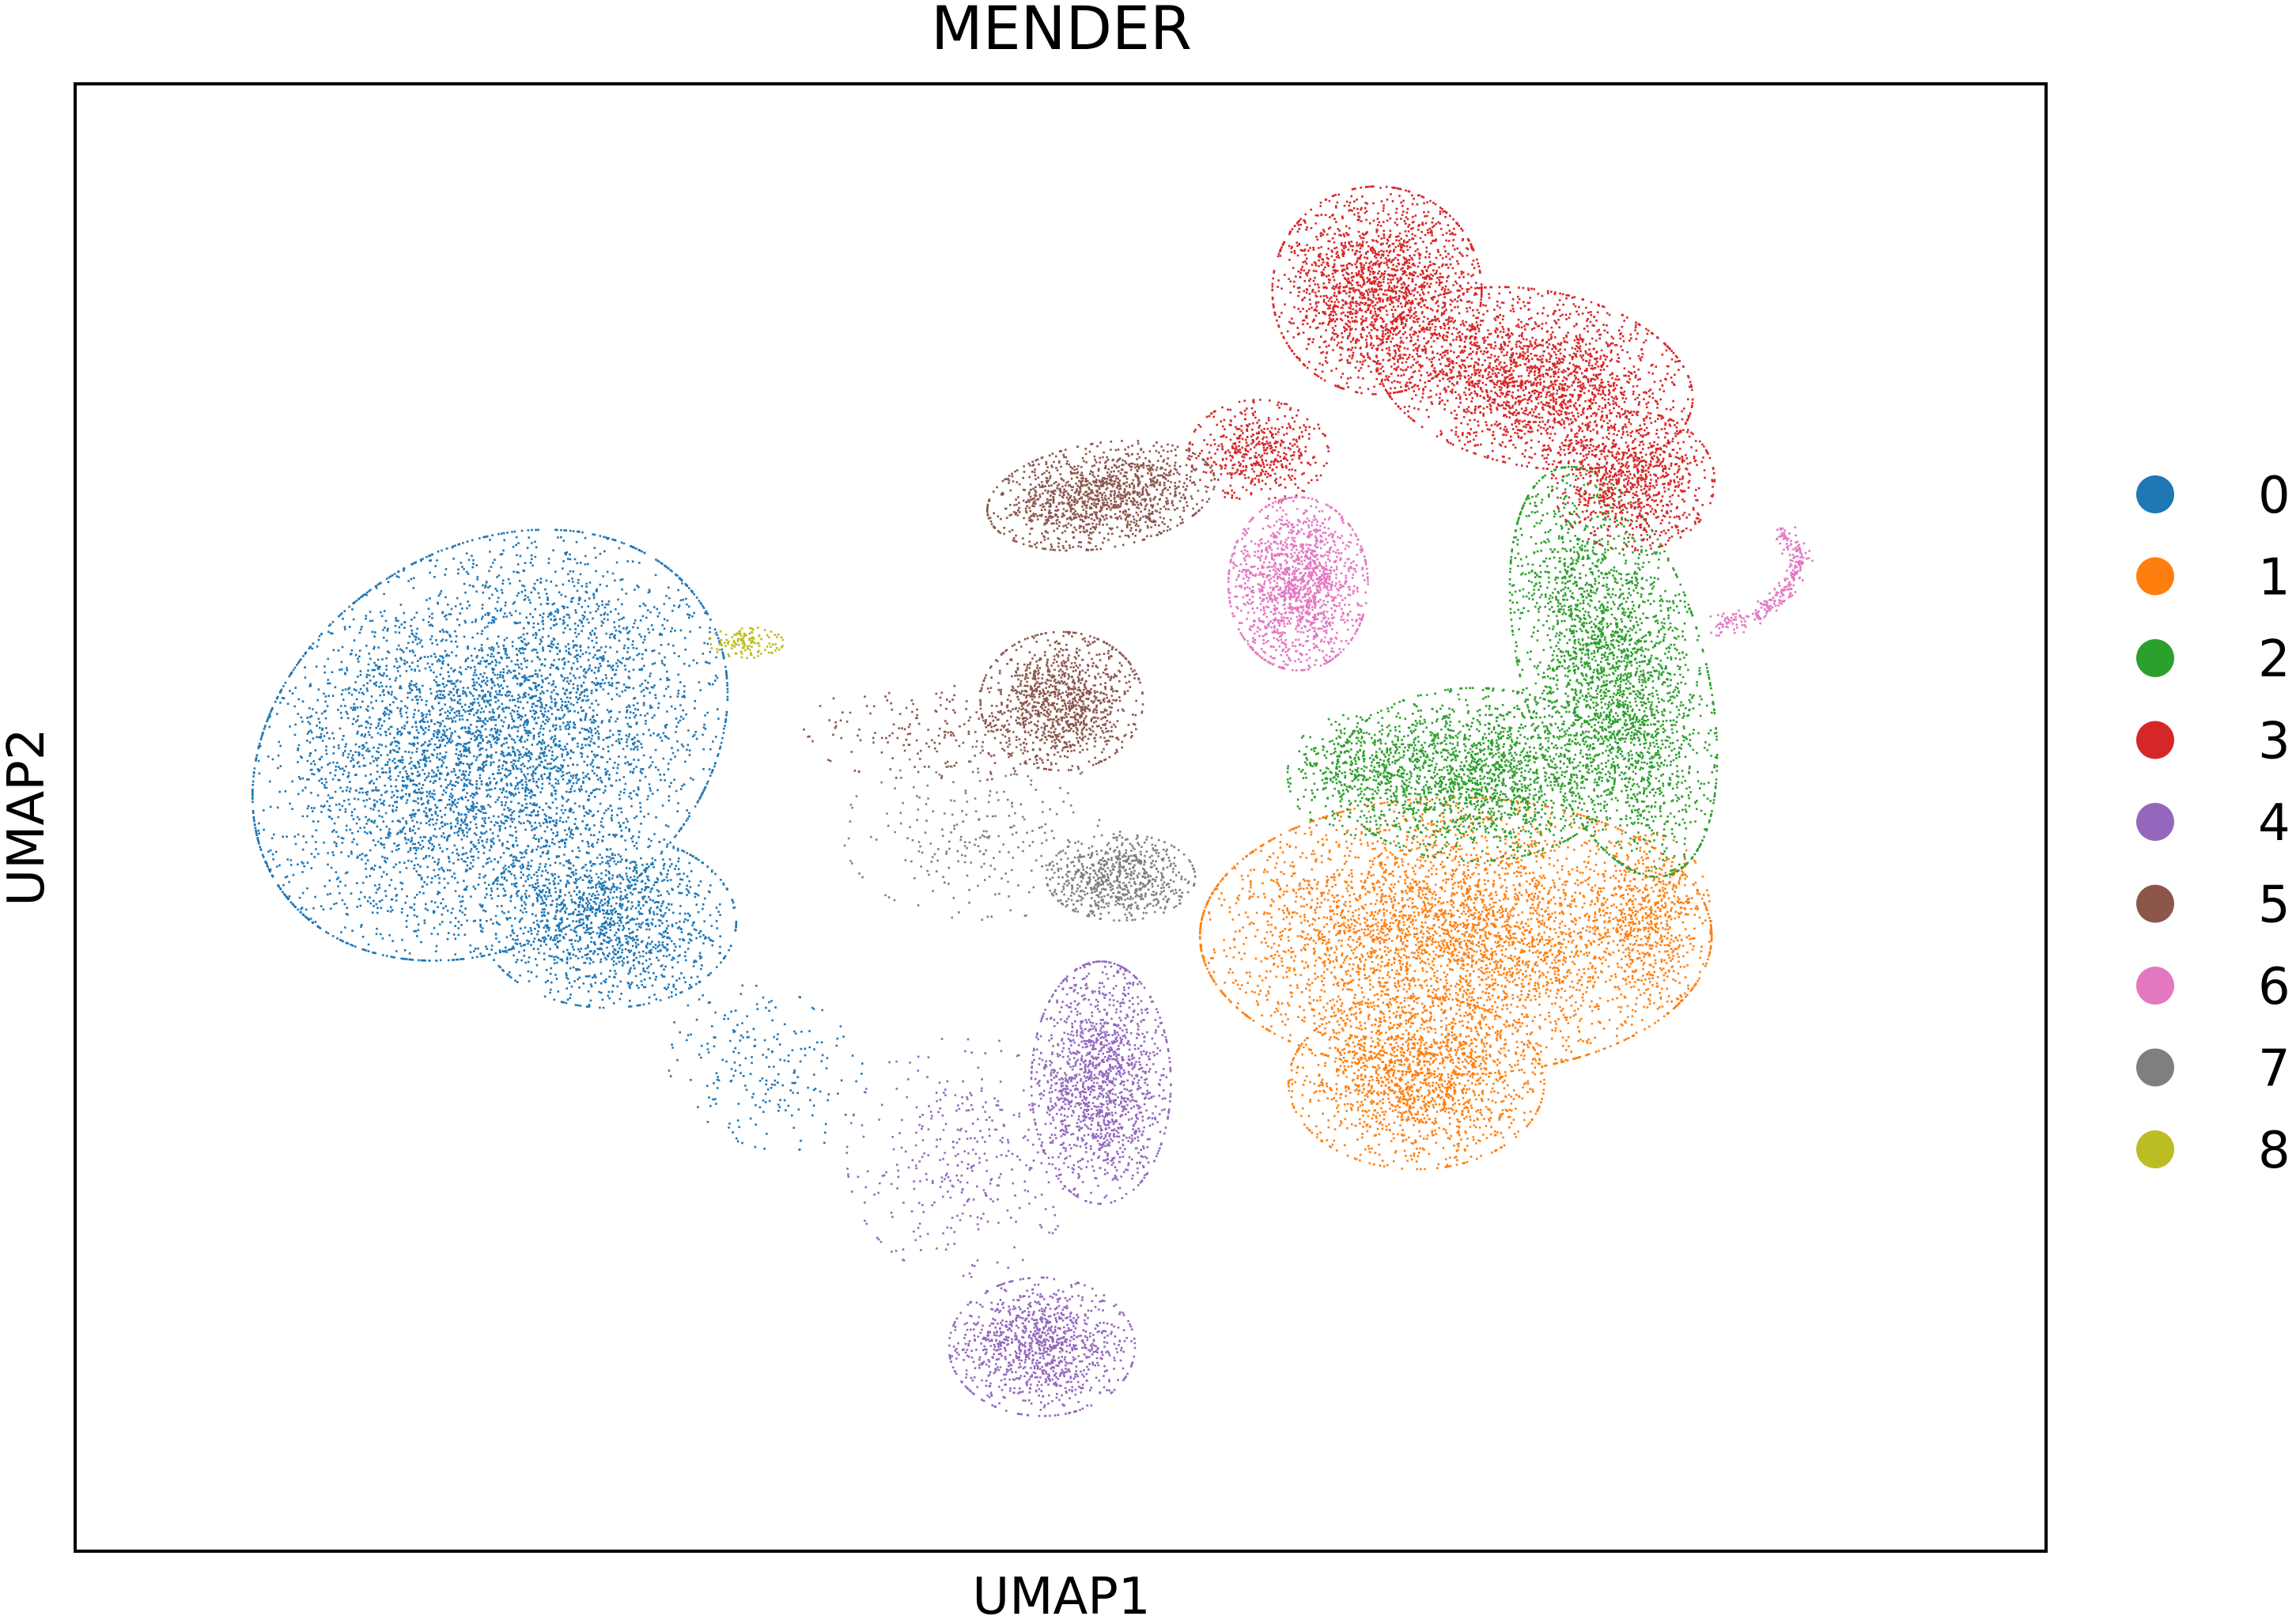 The image size is (2296, 1620). I want to click on cluster-5-dots, so click(1009, 611).